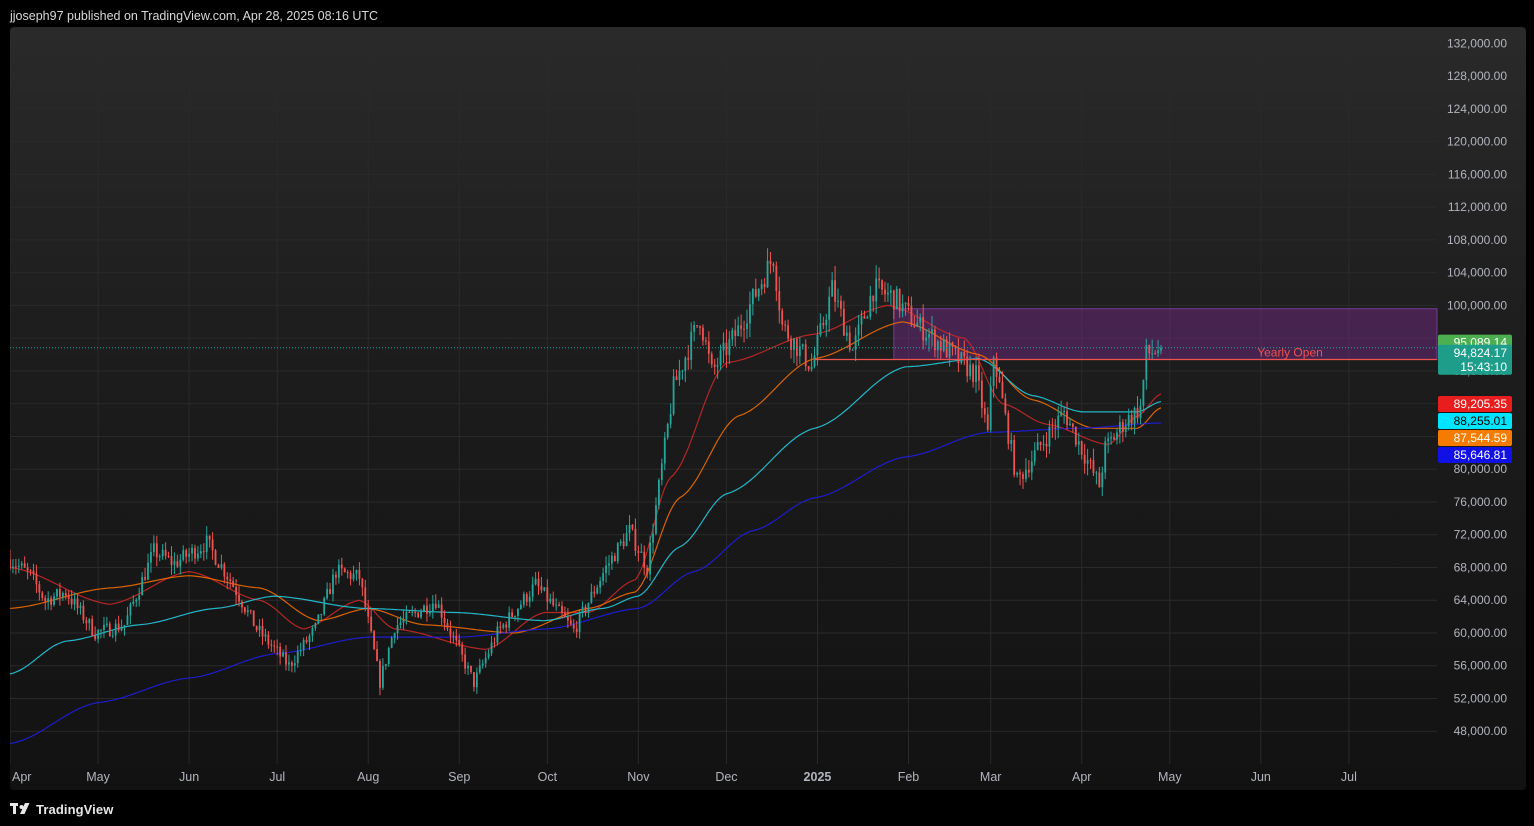  I want to click on x-tick-label: May, so click(98, 777).